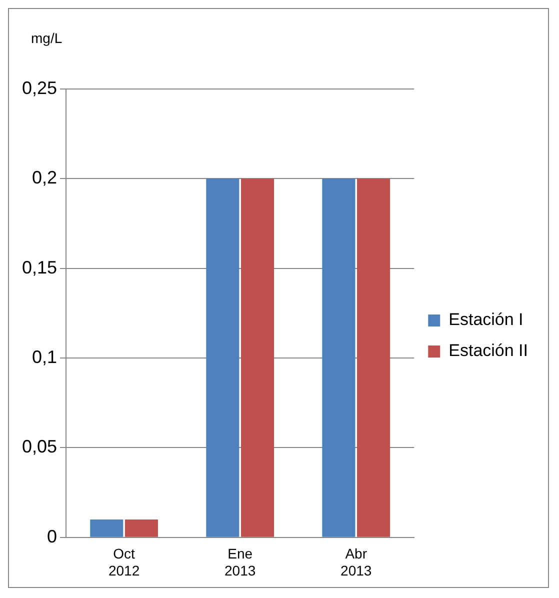  Describe the element at coordinates (356, 562) in the screenshot. I see `x-tick-label: Abr 2013` at that location.